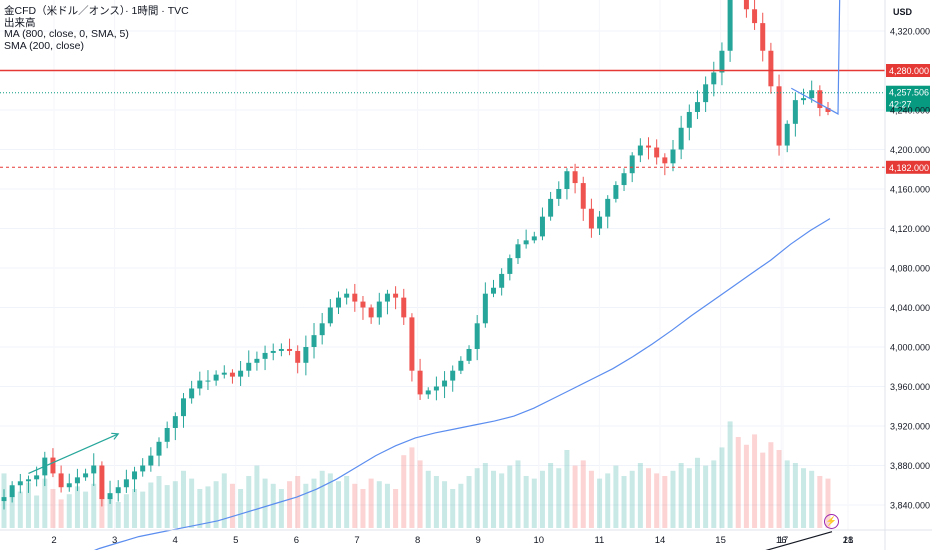 This screenshot has width=932, height=550. Describe the element at coordinates (910, 229) in the screenshot. I see `y-tick-label: 4,120.000` at that location.